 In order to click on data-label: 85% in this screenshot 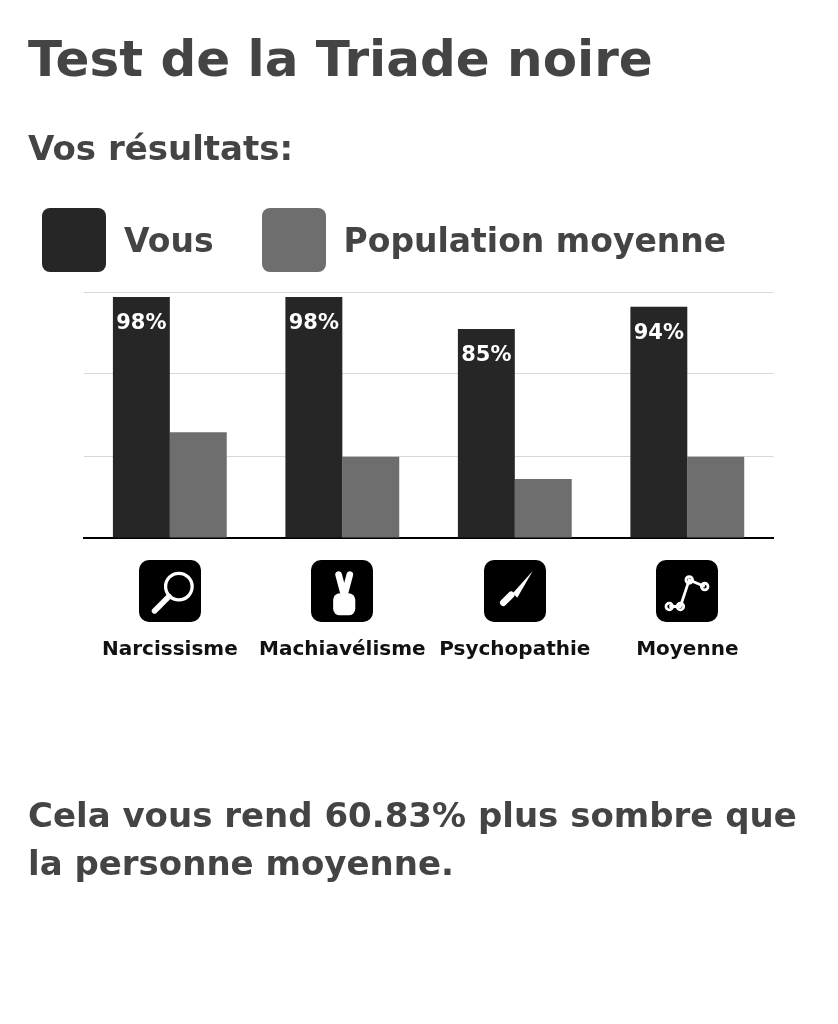, I will do `click(486, 353)`.